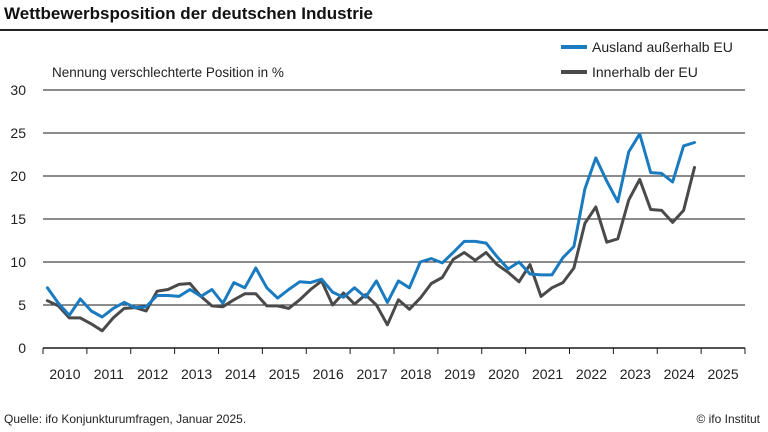 The image size is (768, 432). What do you see at coordinates (109, 374) in the screenshot?
I see `x-tick-label: 2011` at bounding box center [109, 374].